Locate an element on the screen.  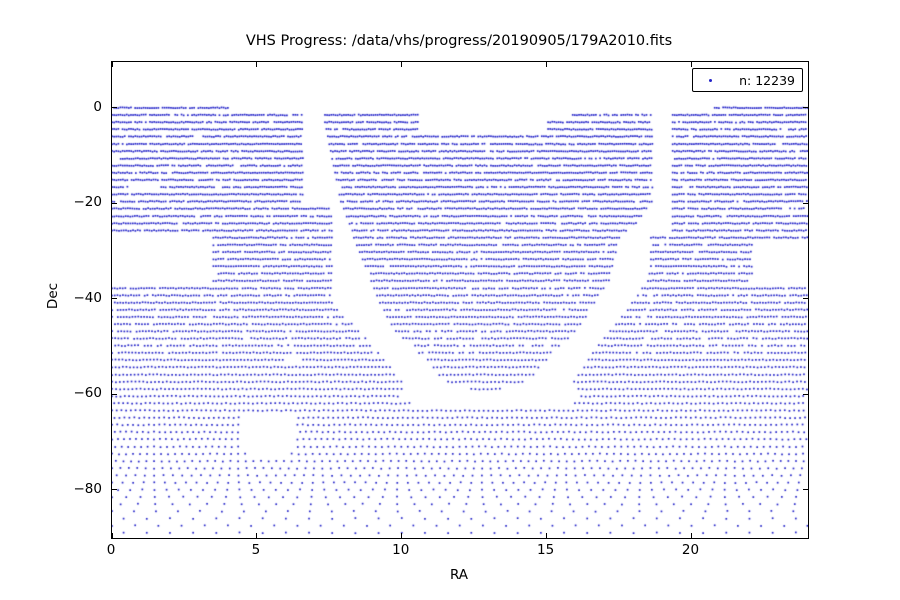
legend-box: n: 12239 is located at coordinates (747, 80).